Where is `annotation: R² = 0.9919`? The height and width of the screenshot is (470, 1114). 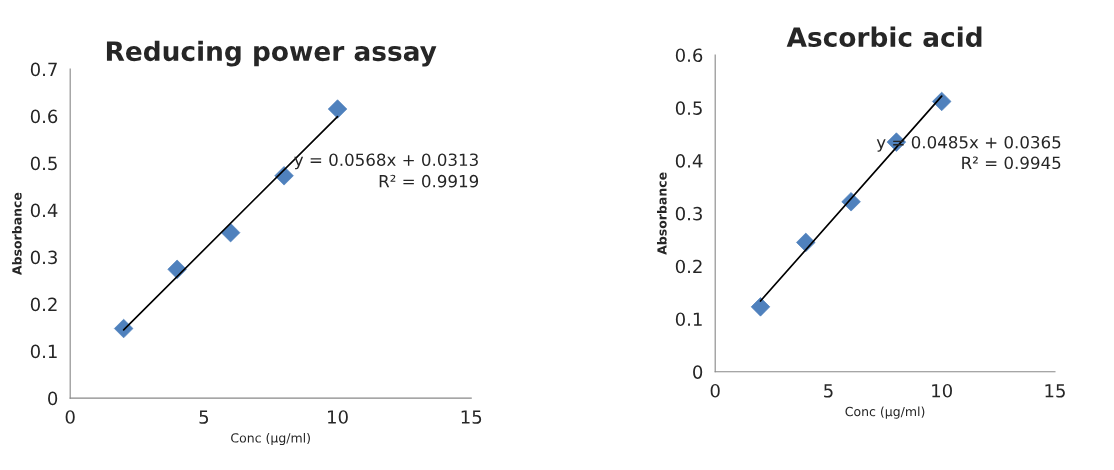 annotation: R² = 0.9919 is located at coordinates (429, 181).